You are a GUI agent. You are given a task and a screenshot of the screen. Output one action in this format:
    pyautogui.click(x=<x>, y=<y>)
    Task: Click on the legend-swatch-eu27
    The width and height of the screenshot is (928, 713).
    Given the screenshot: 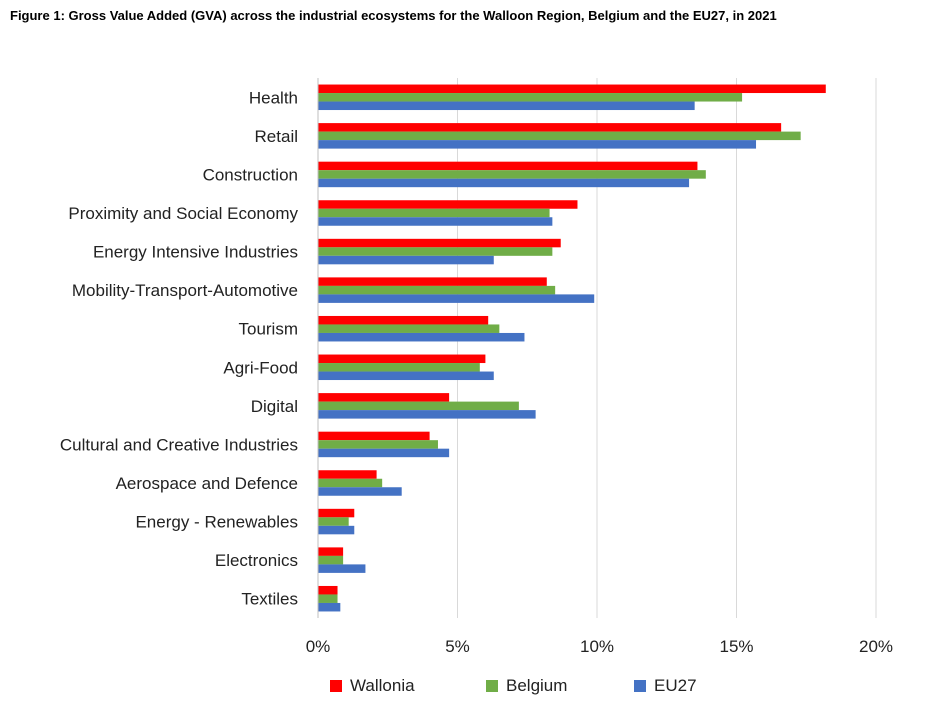 What is the action you would take?
    pyautogui.click(x=640, y=686)
    